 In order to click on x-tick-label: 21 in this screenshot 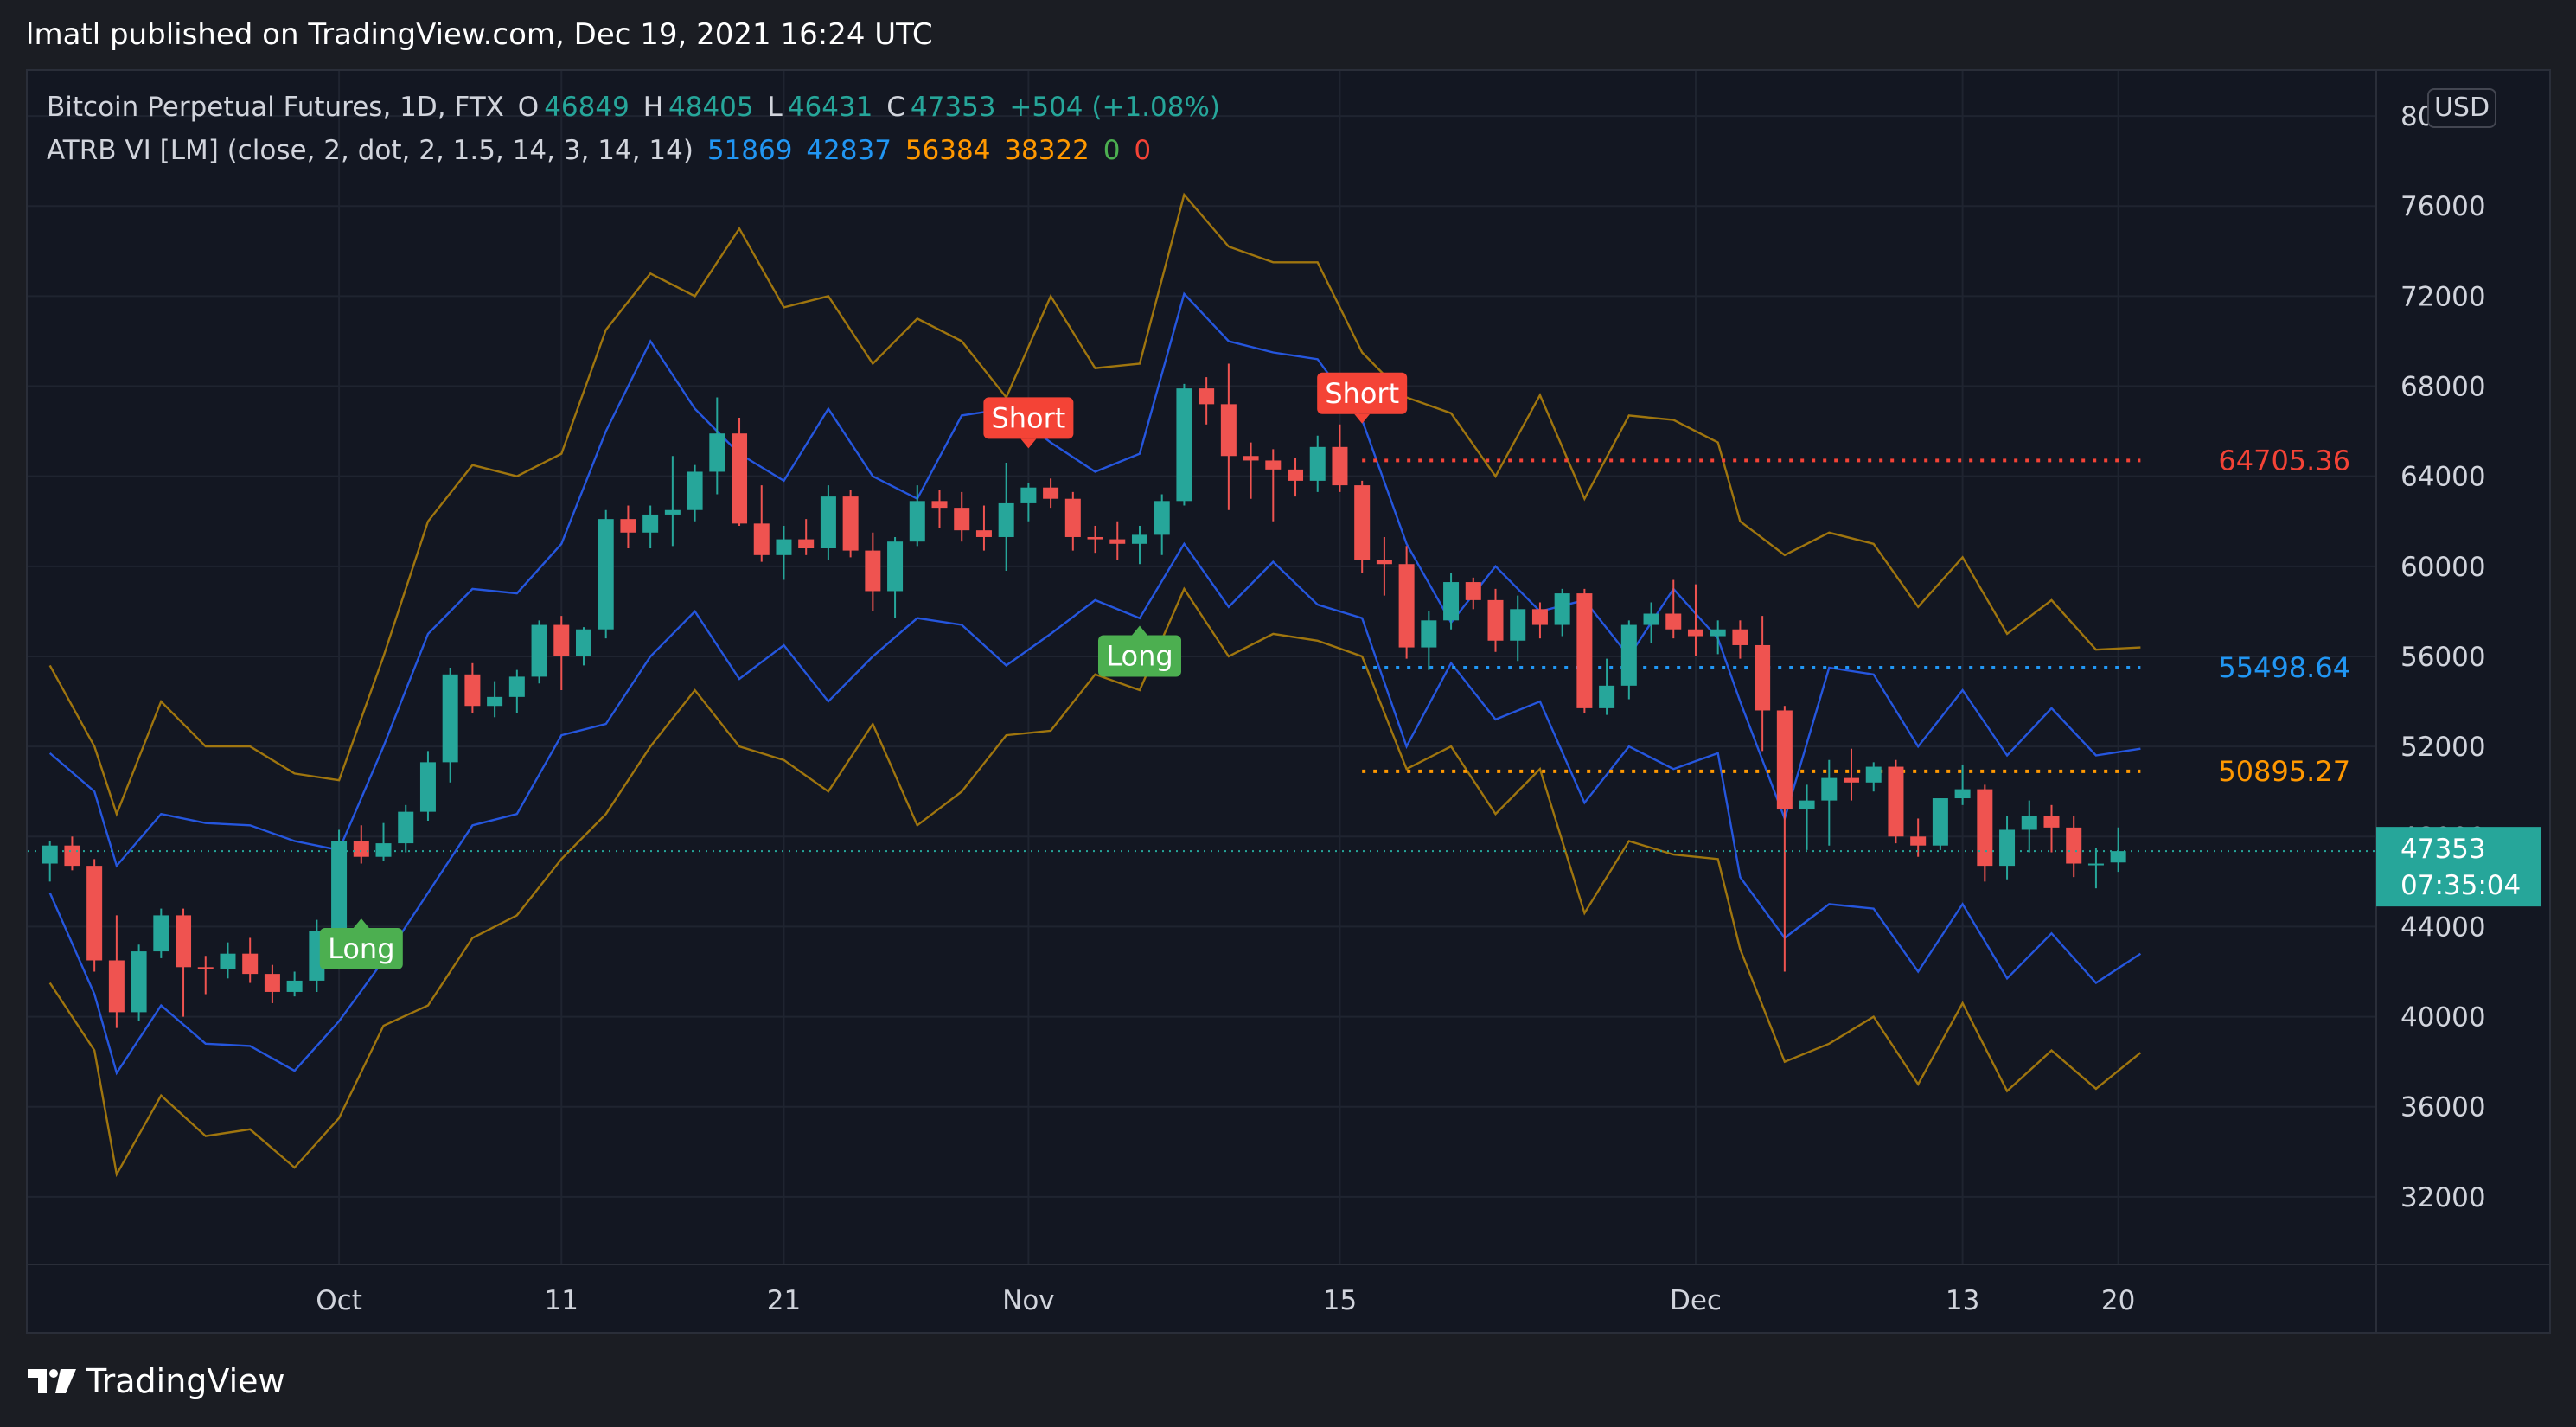, I will do `click(784, 1300)`.